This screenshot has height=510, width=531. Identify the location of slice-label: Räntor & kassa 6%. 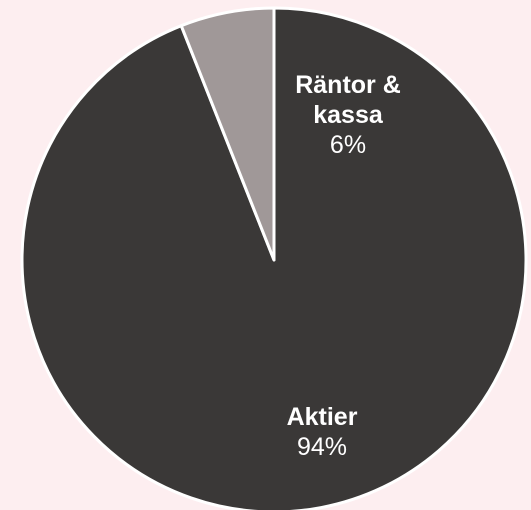
(348, 115).